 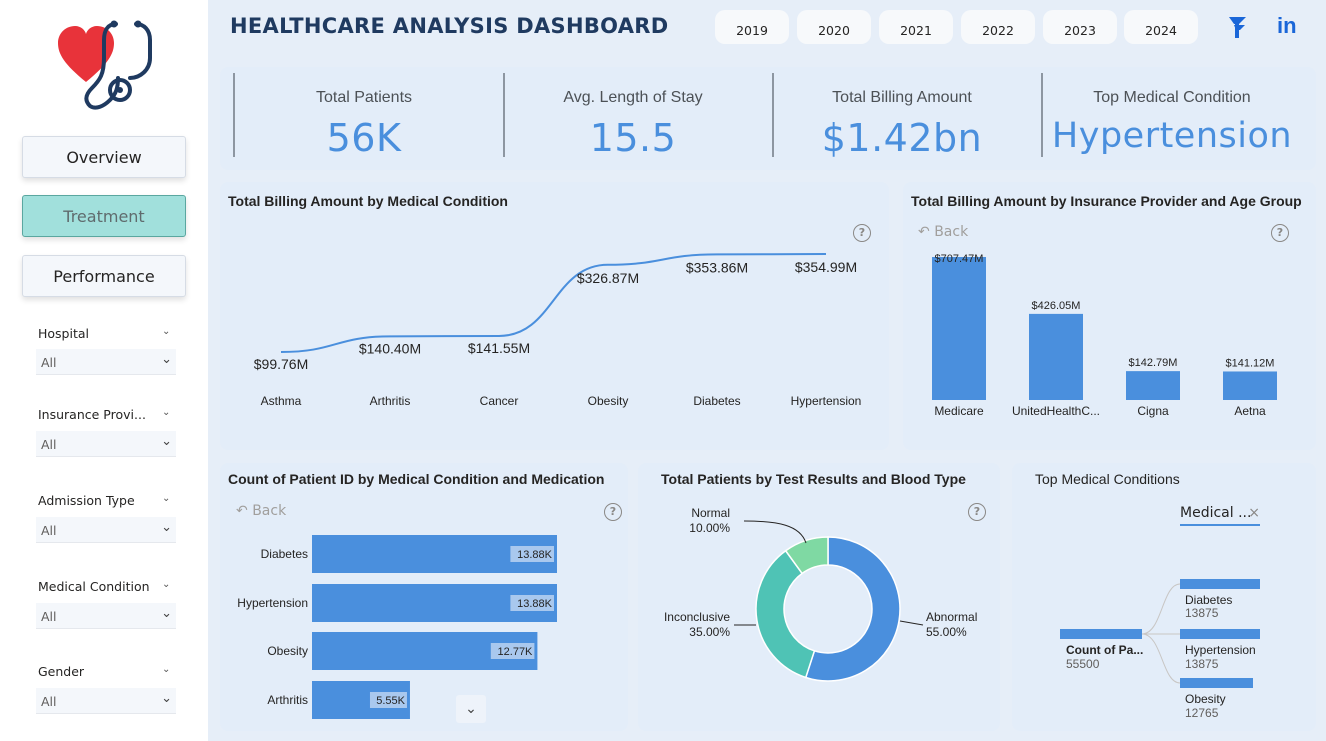 What do you see at coordinates (916, 27) in the screenshot?
I see `year-button-2021: 2021` at bounding box center [916, 27].